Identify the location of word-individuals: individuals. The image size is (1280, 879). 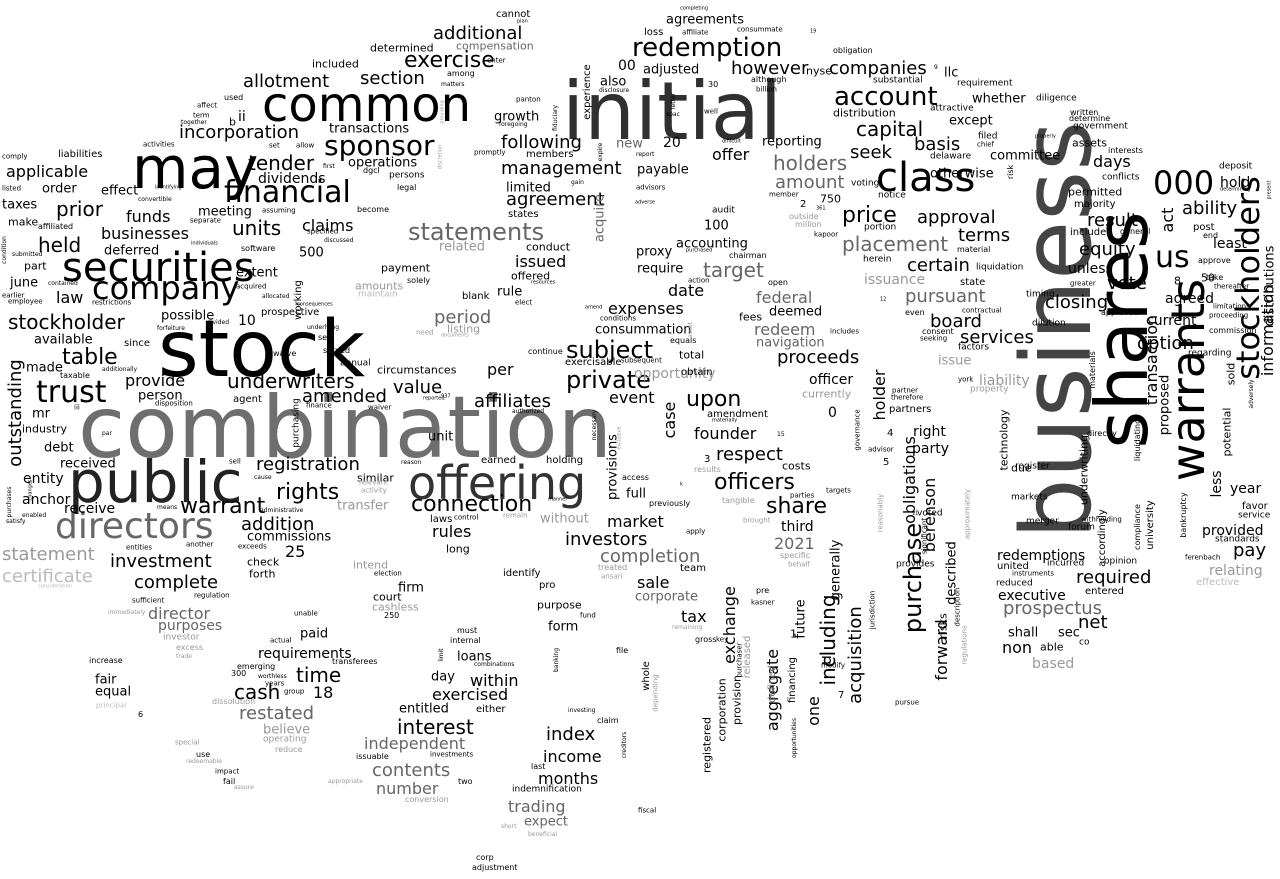
(204, 243).